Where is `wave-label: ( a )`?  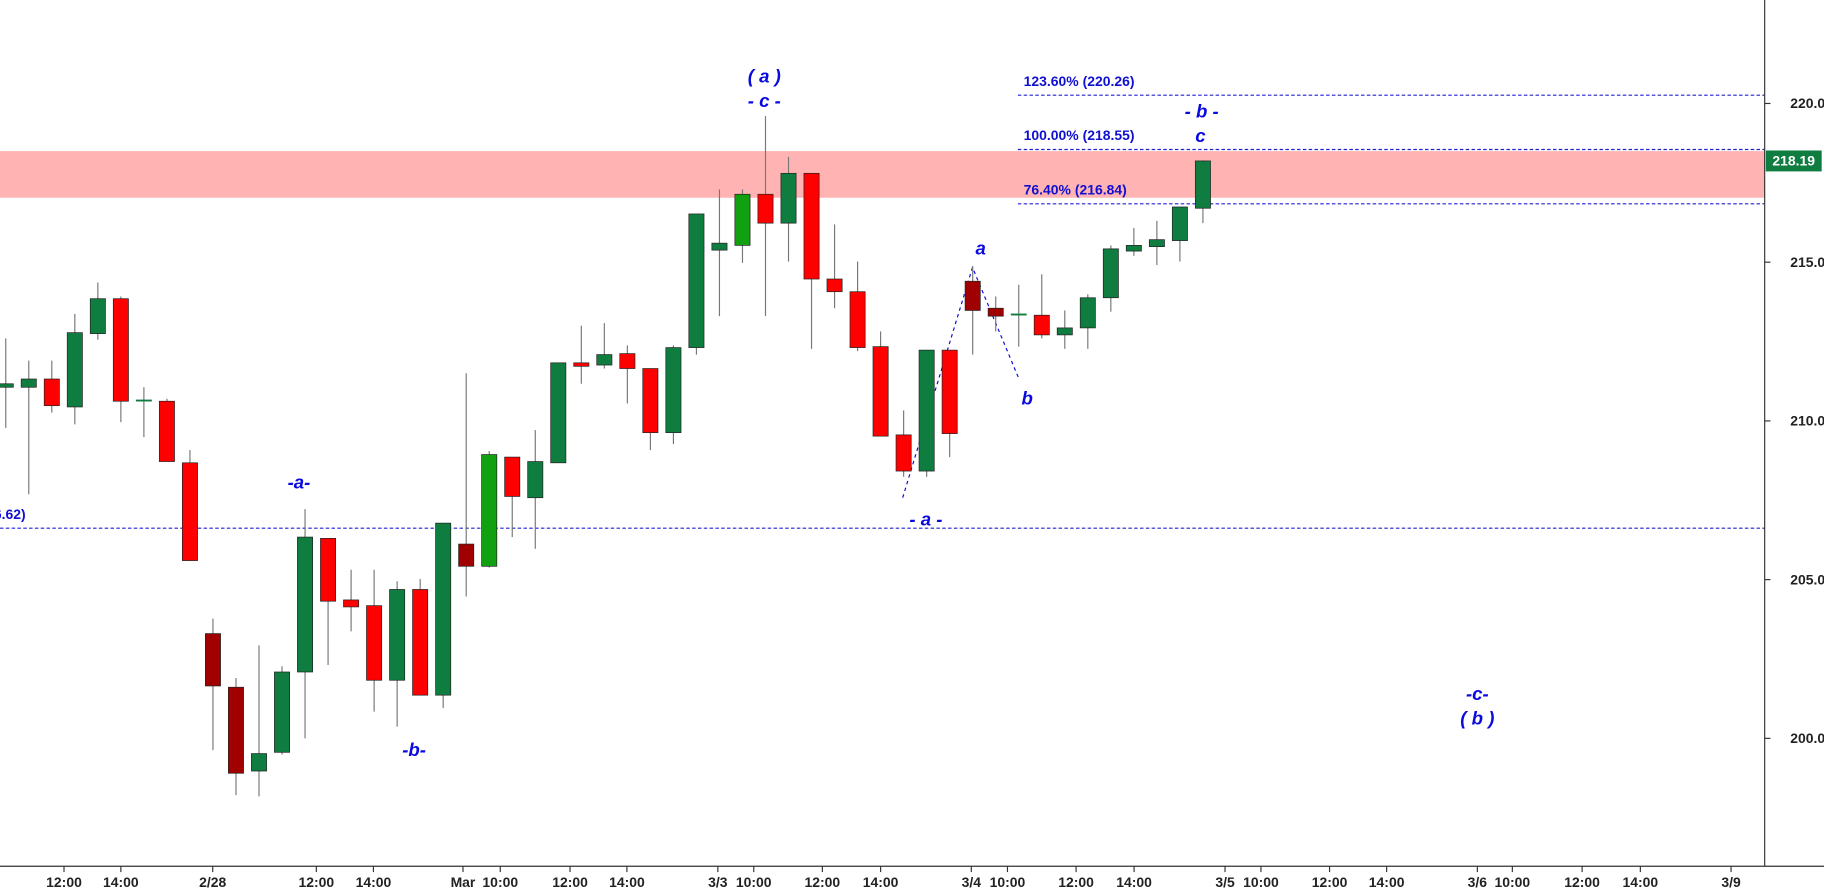
wave-label: ( a ) is located at coordinates (764, 76).